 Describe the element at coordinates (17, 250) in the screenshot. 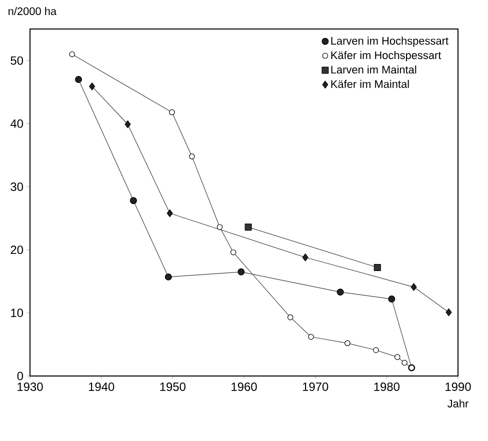

I see `y-tick-label: 20` at that location.